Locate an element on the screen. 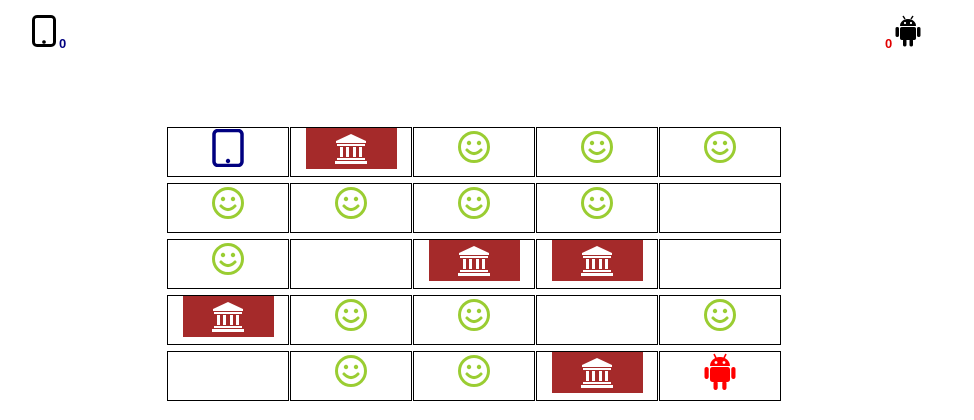 The width and height of the screenshot is (974, 420). board-cell-android is located at coordinates (720, 376).